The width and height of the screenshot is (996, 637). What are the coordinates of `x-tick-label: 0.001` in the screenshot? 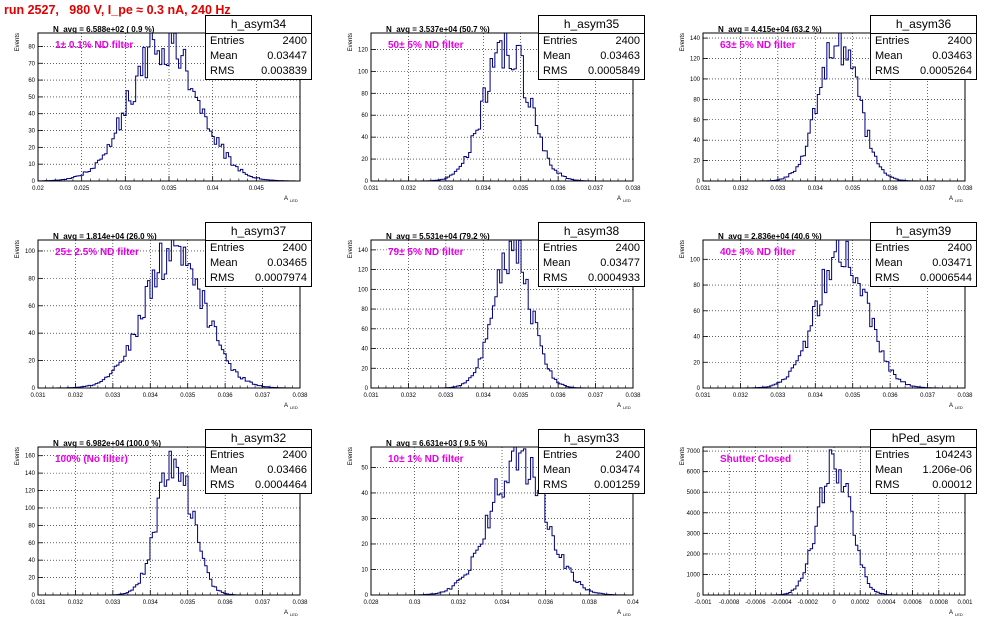 It's located at (965, 603).